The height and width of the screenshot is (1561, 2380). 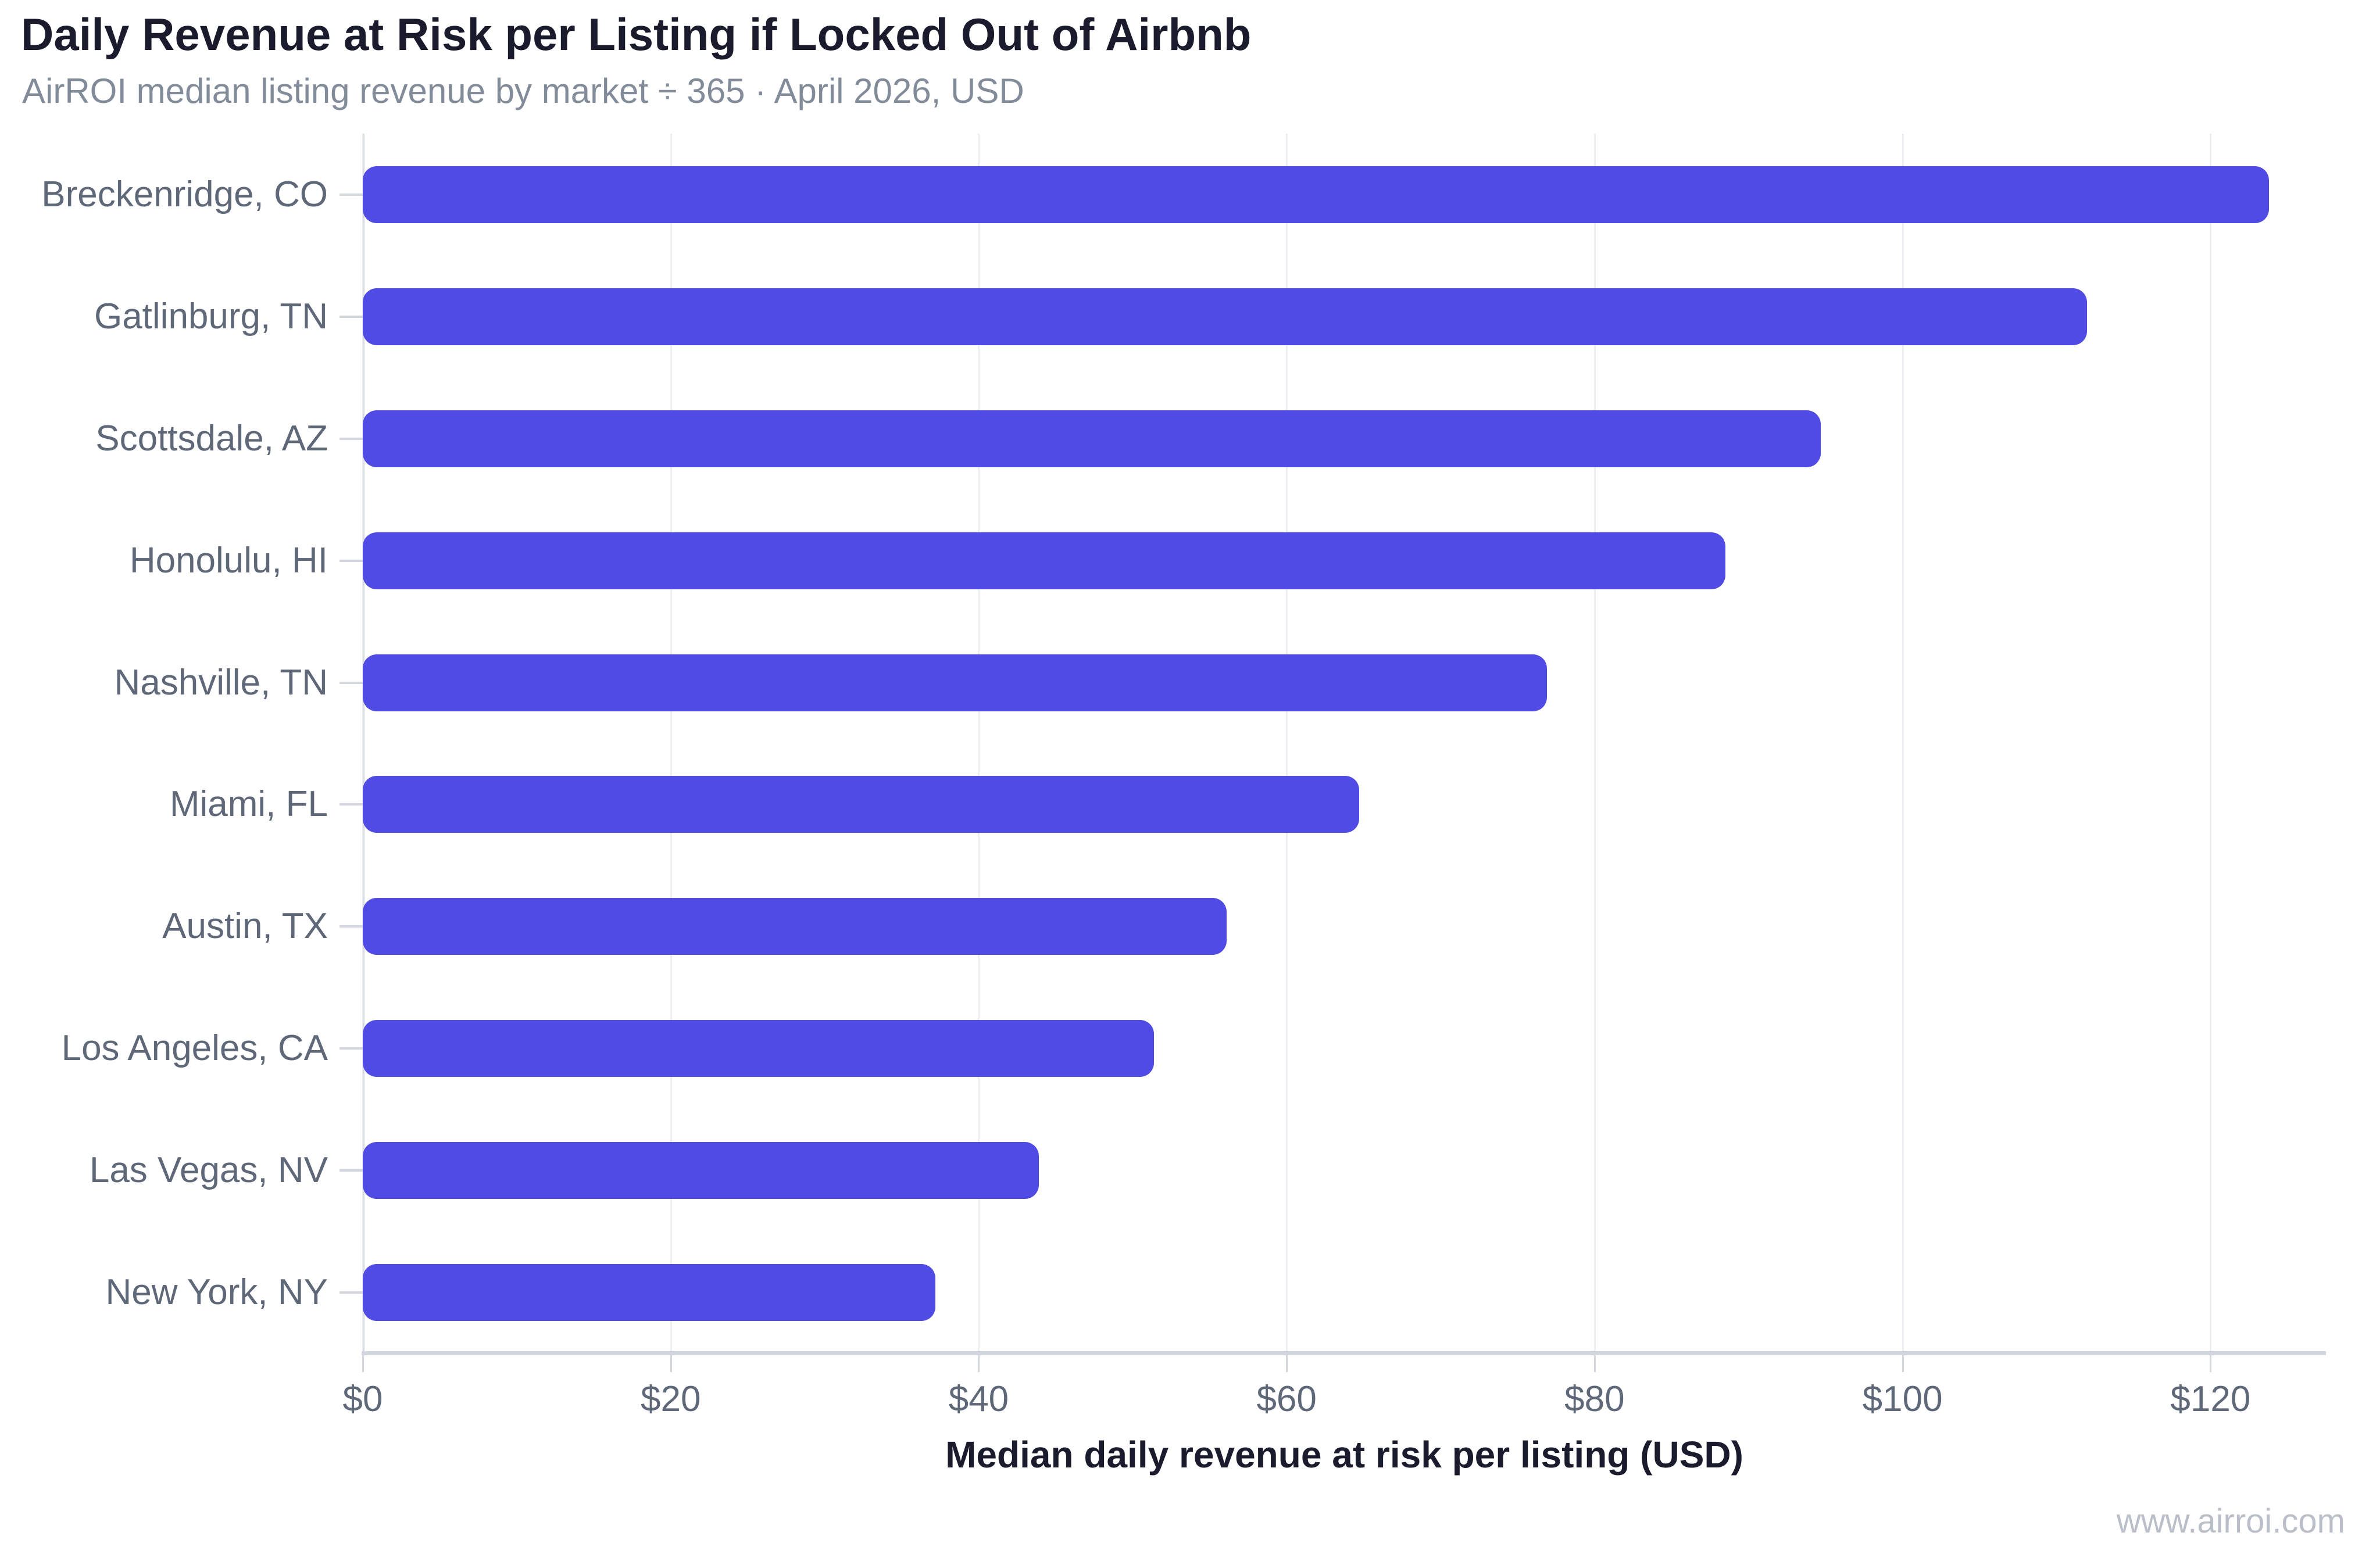 What do you see at coordinates (221, 682) in the screenshot?
I see `y-axis-label: Nashville, TN` at bounding box center [221, 682].